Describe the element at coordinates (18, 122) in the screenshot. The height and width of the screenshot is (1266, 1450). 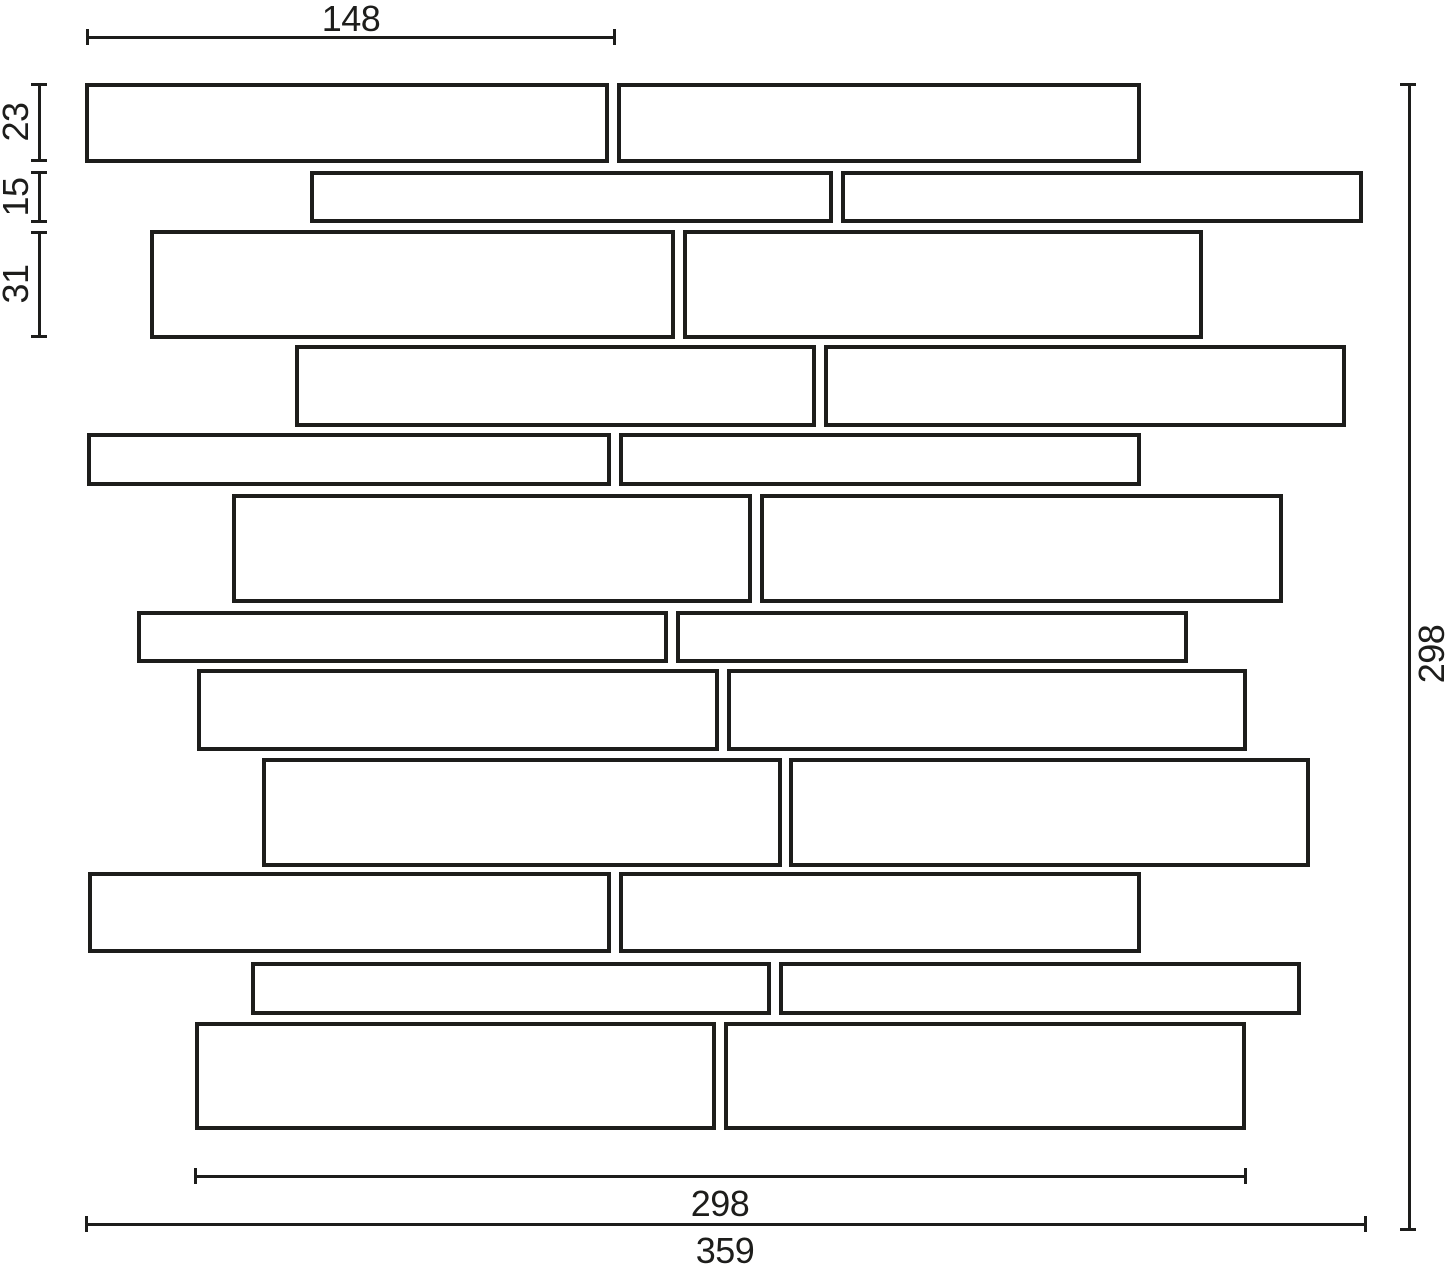
I see `dim-row-height-23-label: 23` at that location.